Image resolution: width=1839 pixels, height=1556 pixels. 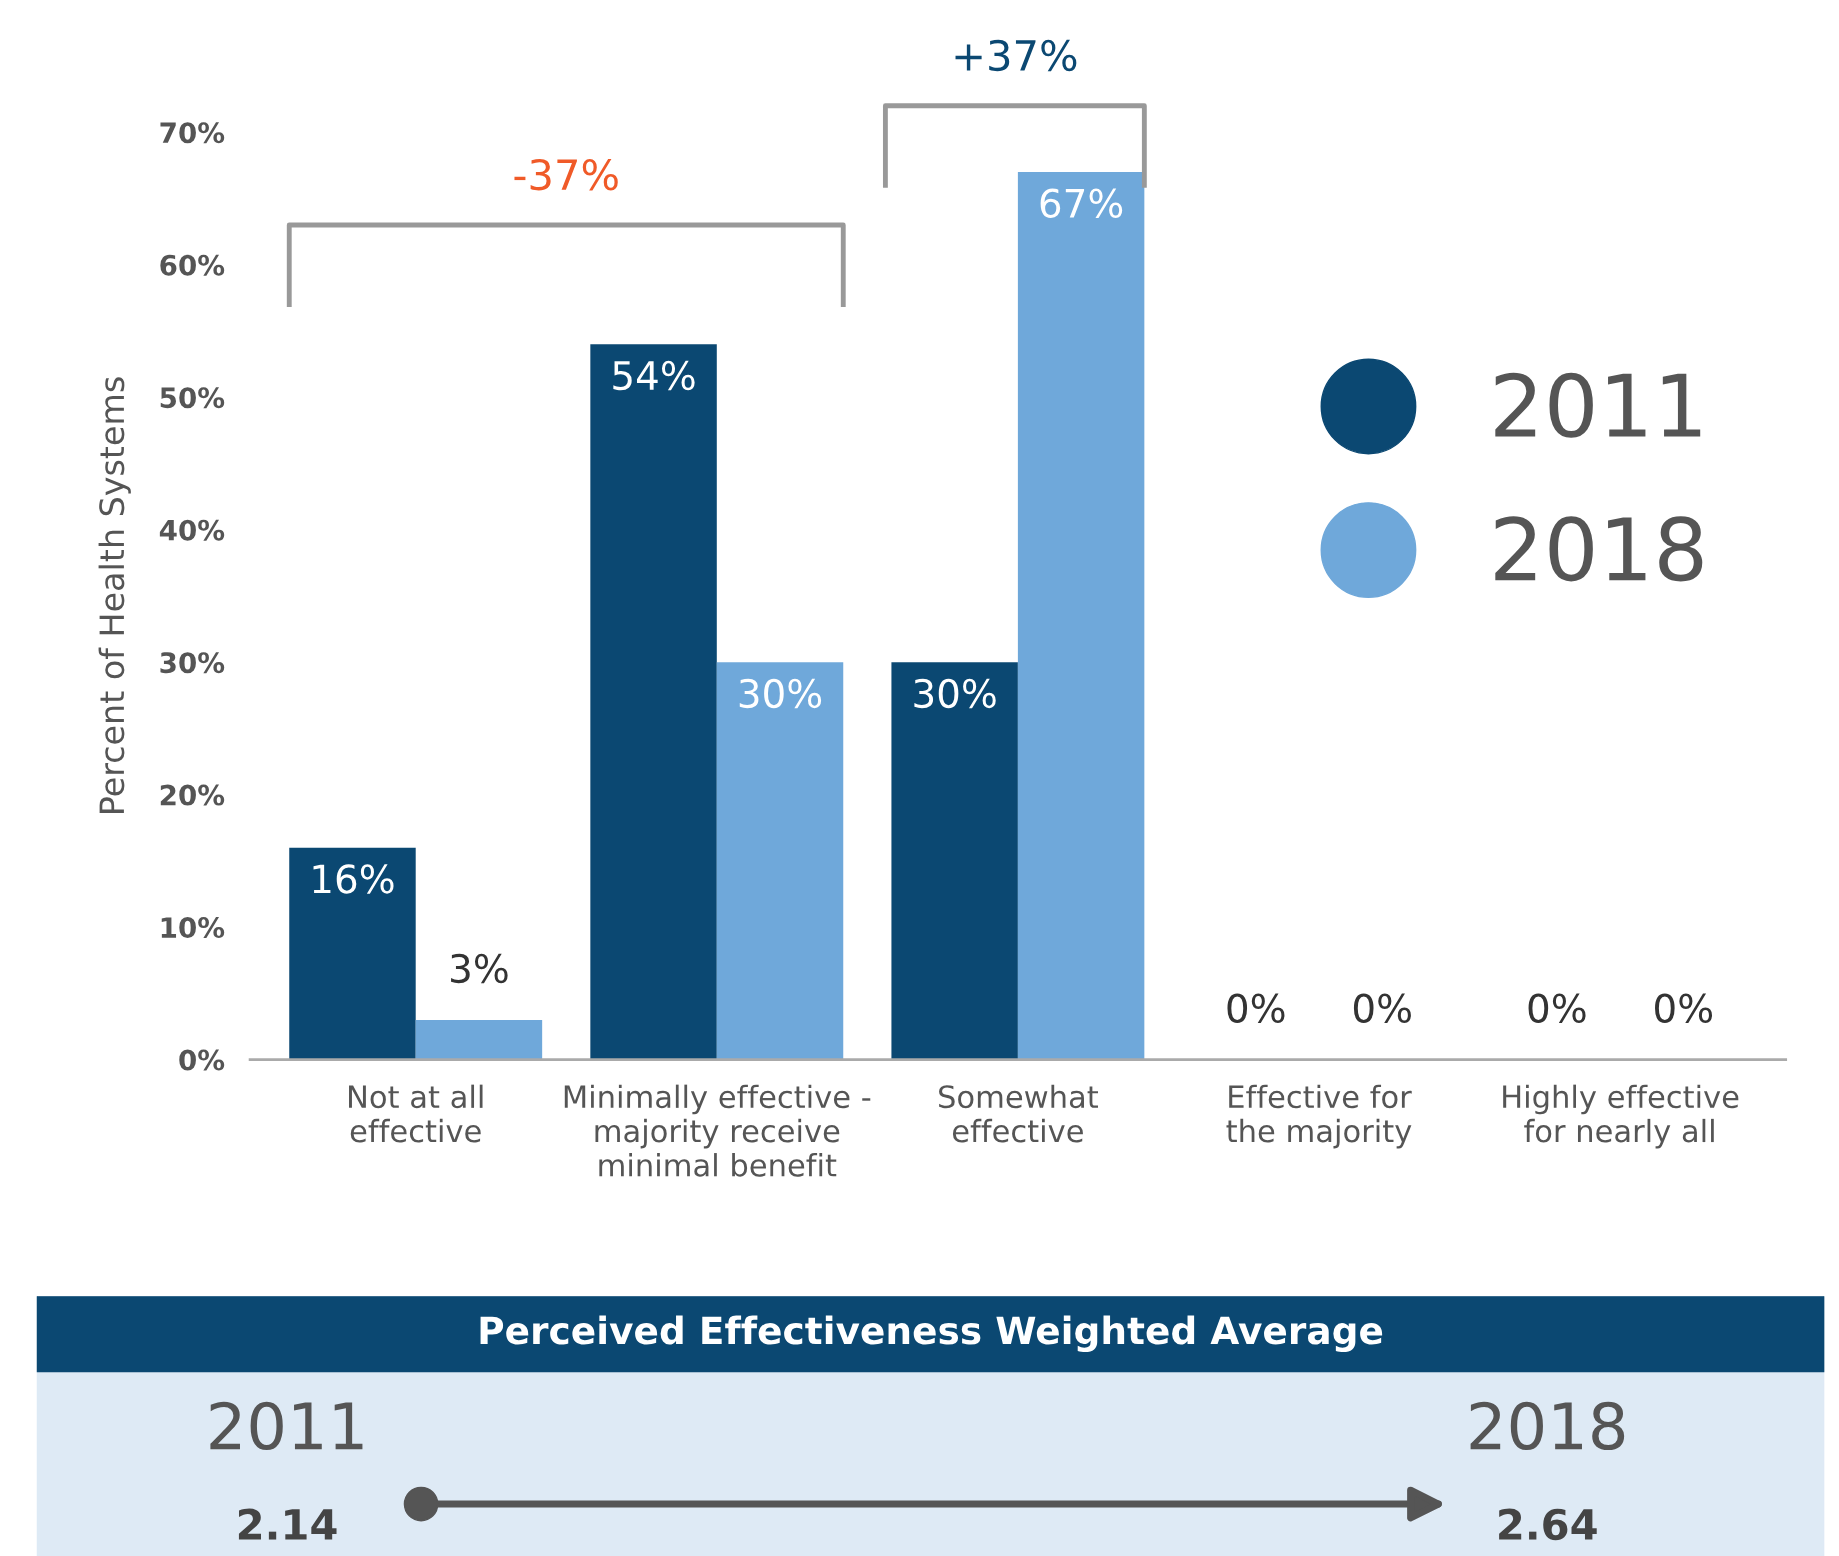 I want to click on x-tick-label: Somewhat effective, so click(x=1019, y=1113).